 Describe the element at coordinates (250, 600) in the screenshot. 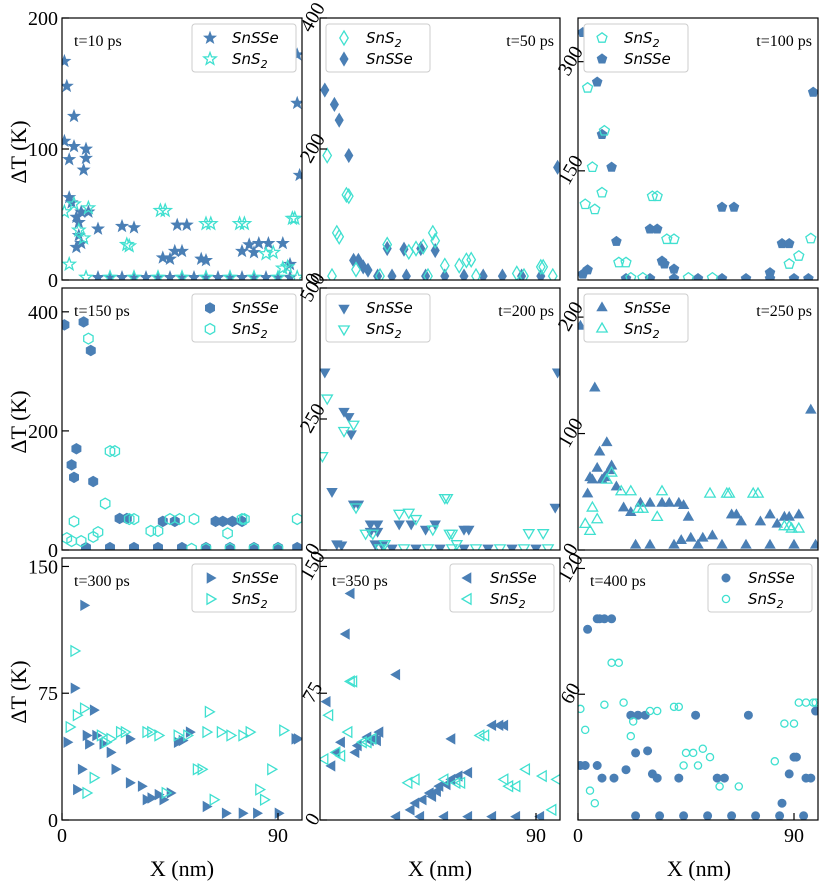

I see `legend-label-SnS2: SnS2` at that location.